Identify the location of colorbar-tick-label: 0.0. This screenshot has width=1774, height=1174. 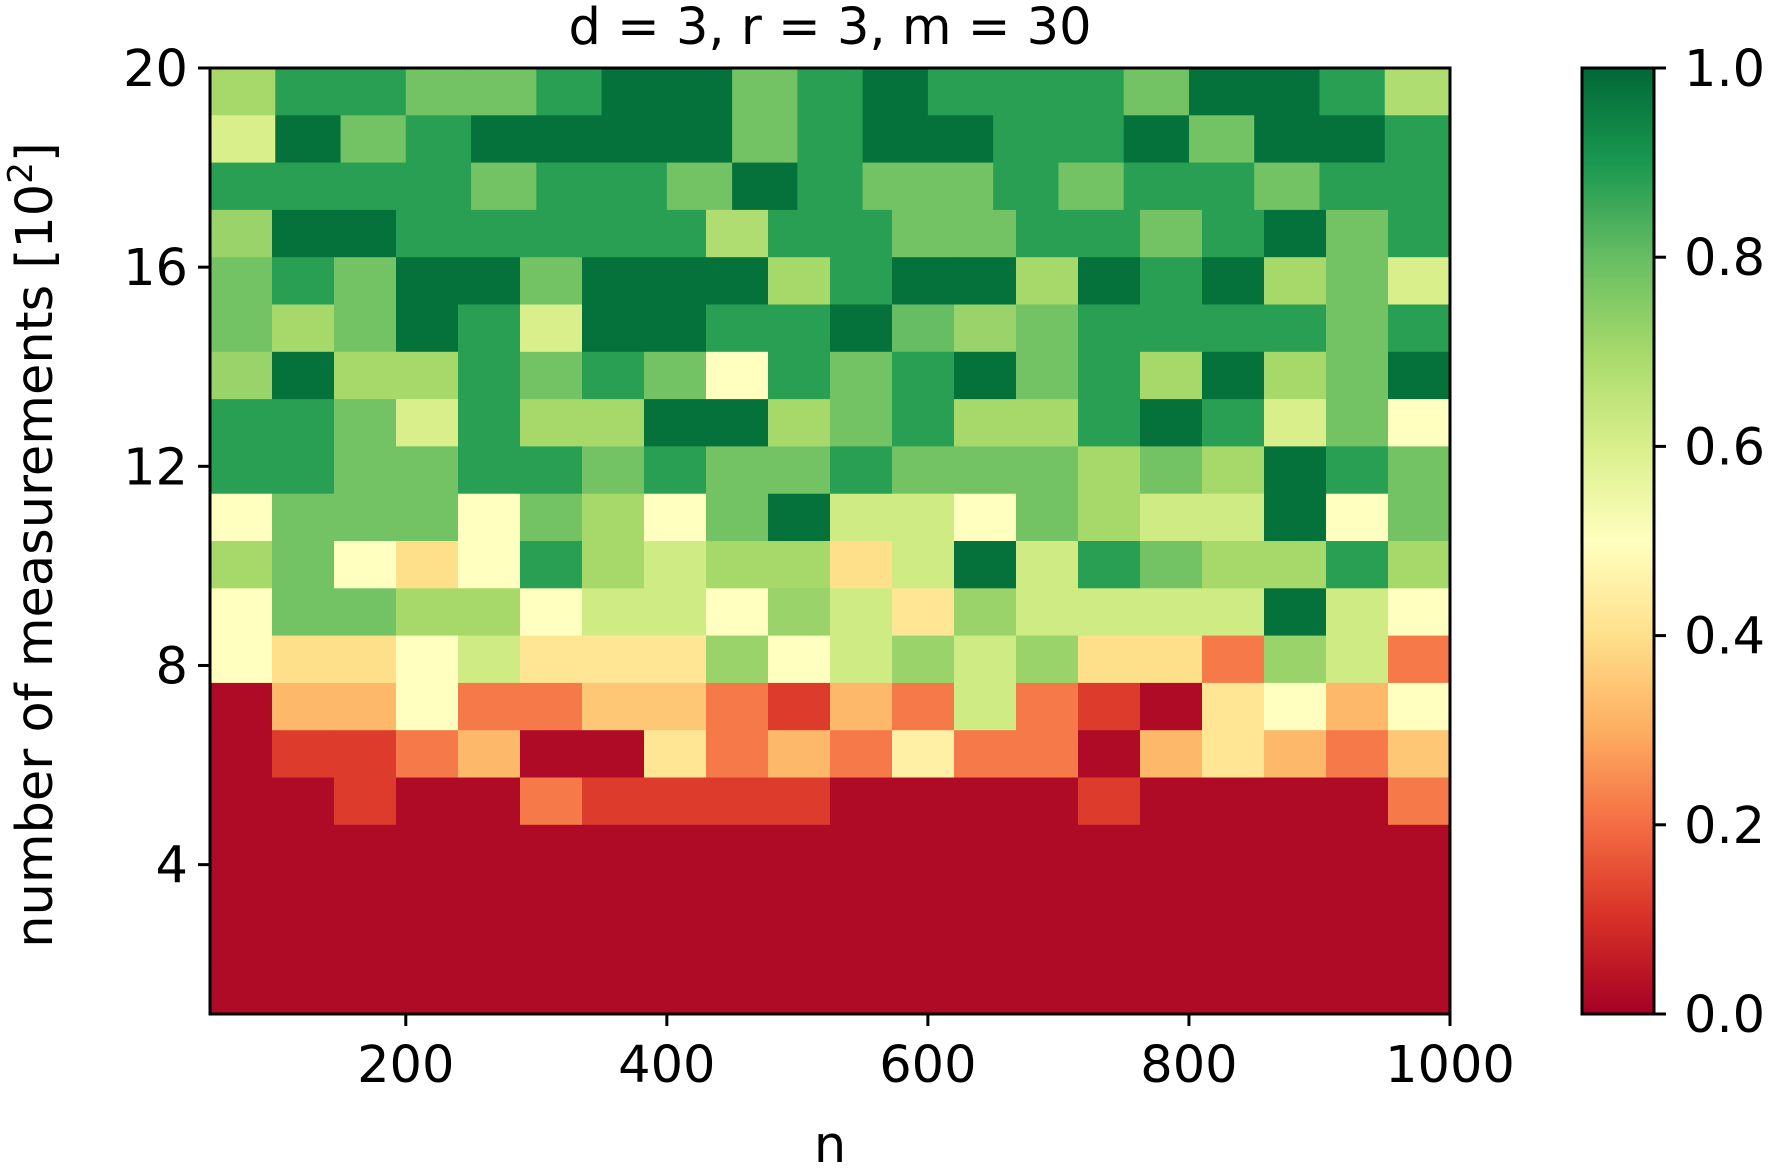
(1724, 1015).